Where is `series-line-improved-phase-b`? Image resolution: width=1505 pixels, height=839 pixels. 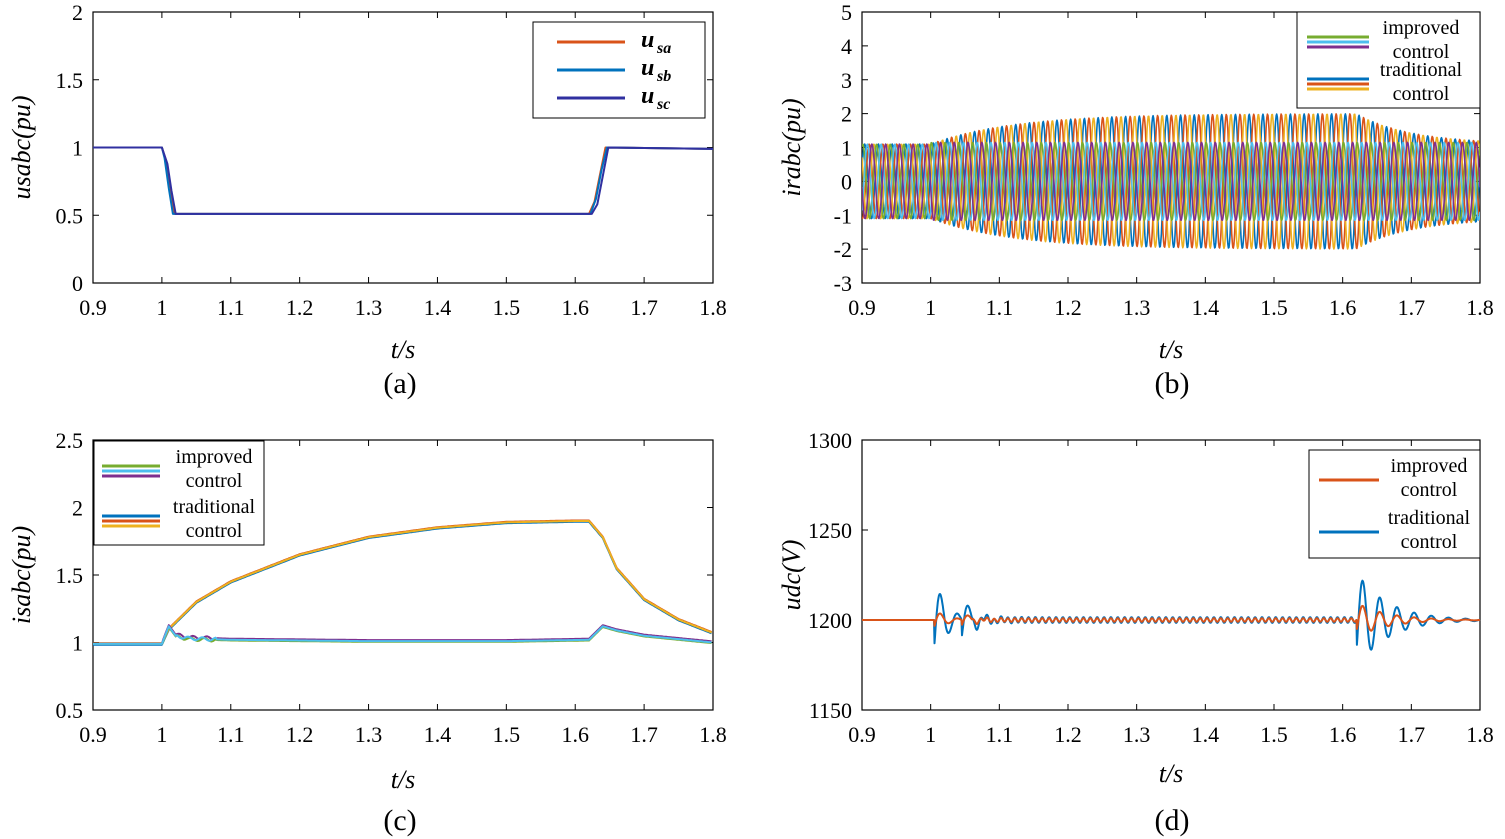
series-line-improved-phase-b is located at coordinates (1171, 181).